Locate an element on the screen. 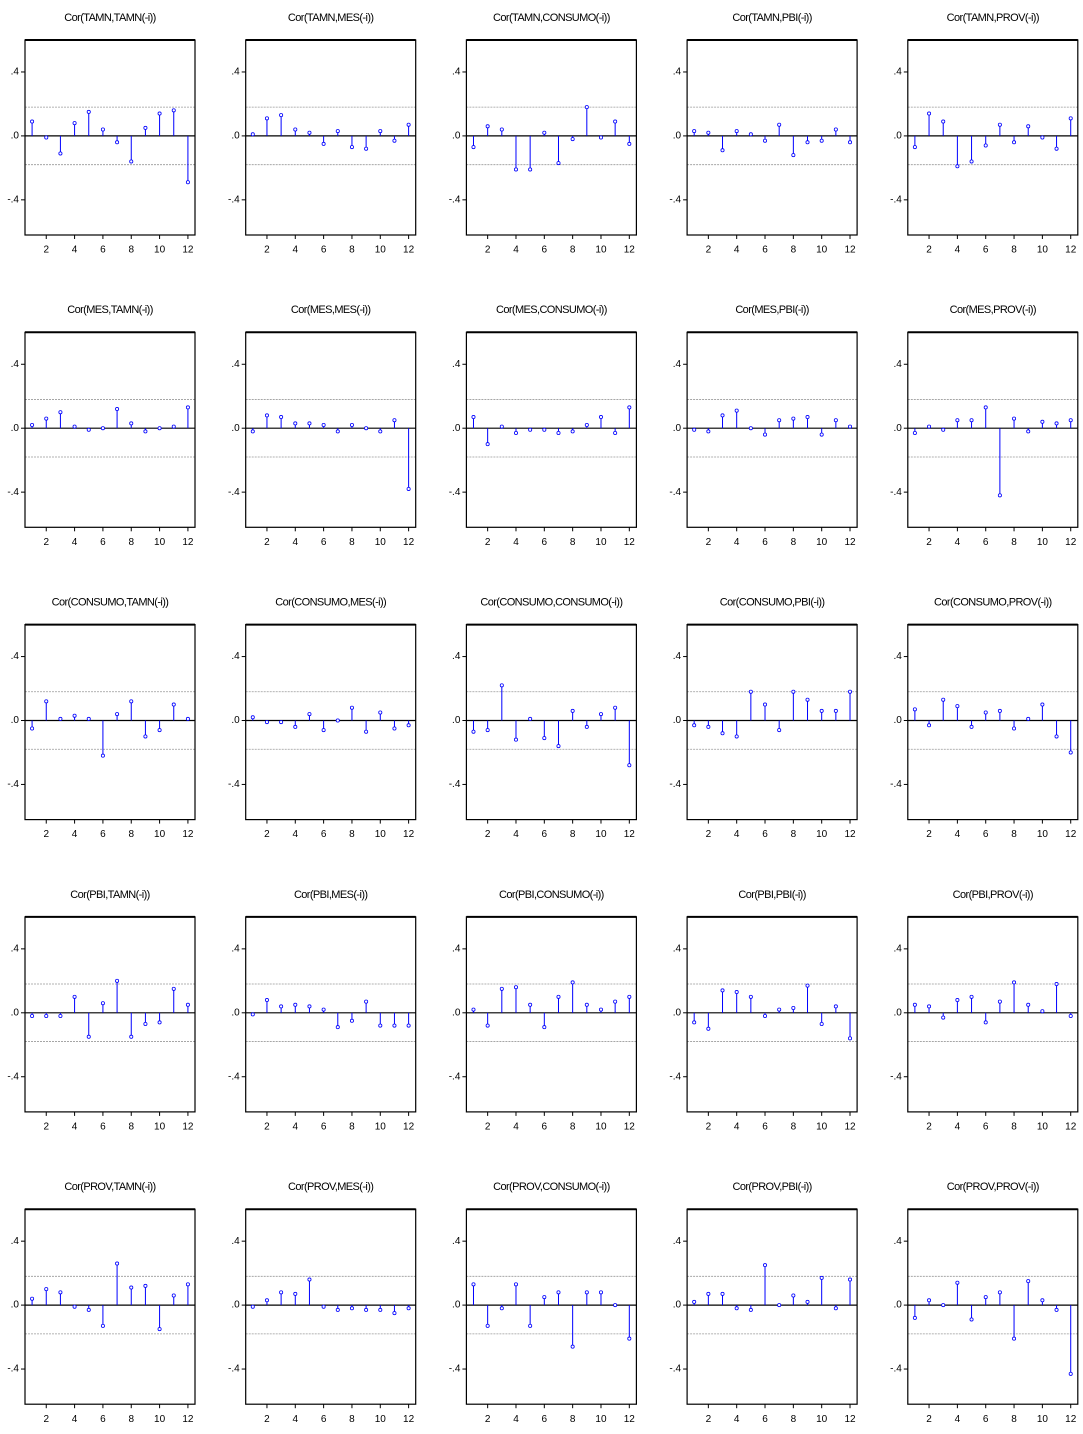 This screenshot has width=1083, height=1434. y-tick-label: -.4 is located at coordinates (234, 1076).